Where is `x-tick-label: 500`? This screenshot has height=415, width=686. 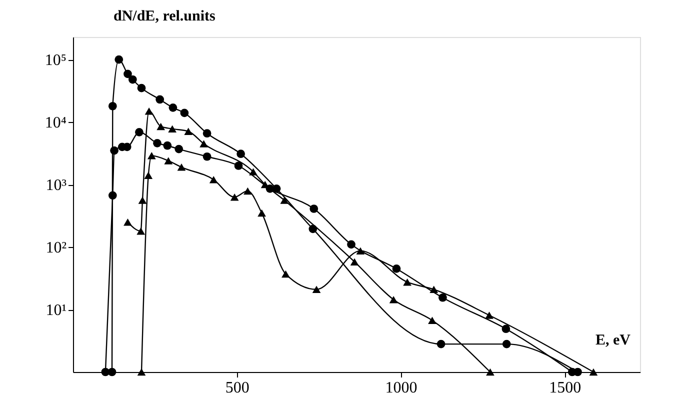
x-tick-label: 500 is located at coordinates (237, 388).